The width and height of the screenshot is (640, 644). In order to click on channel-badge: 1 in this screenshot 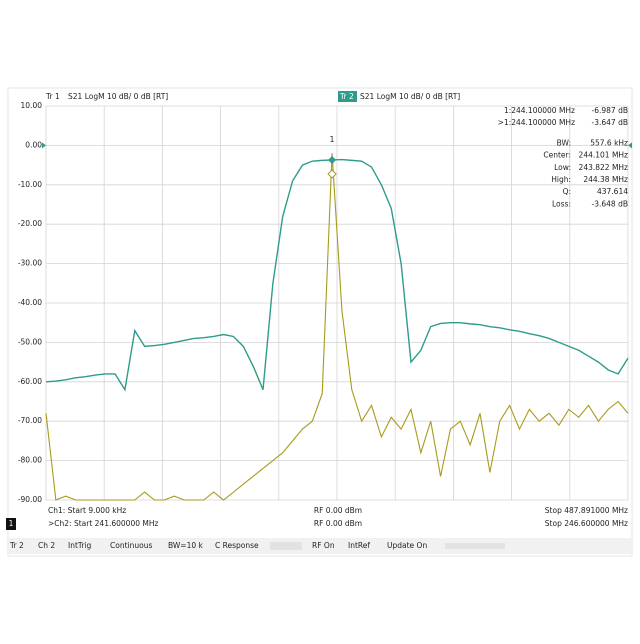, I will do `click(11, 523)`.